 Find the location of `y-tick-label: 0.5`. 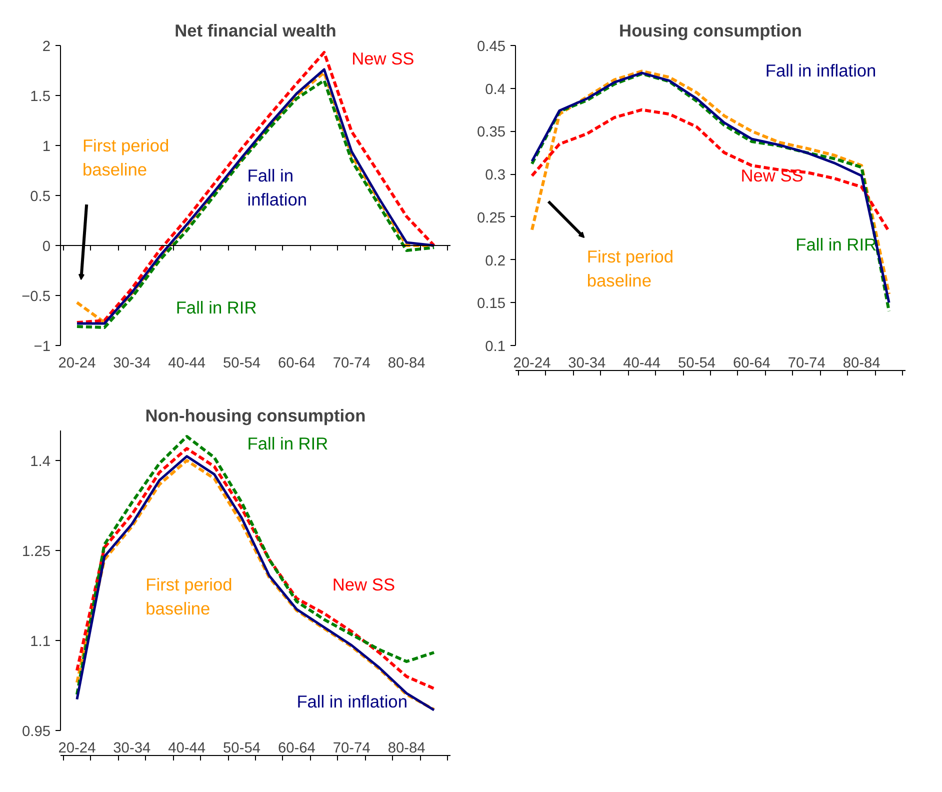

y-tick-label: 0.5 is located at coordinates (40, 197).